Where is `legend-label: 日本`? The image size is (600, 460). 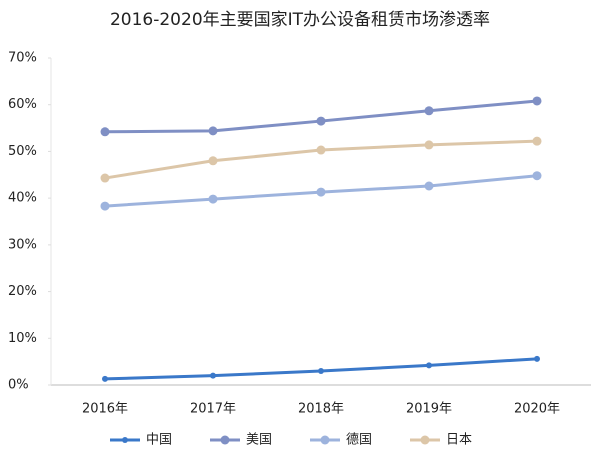 legend-label: 日本 is located at coordinates (459, 440).